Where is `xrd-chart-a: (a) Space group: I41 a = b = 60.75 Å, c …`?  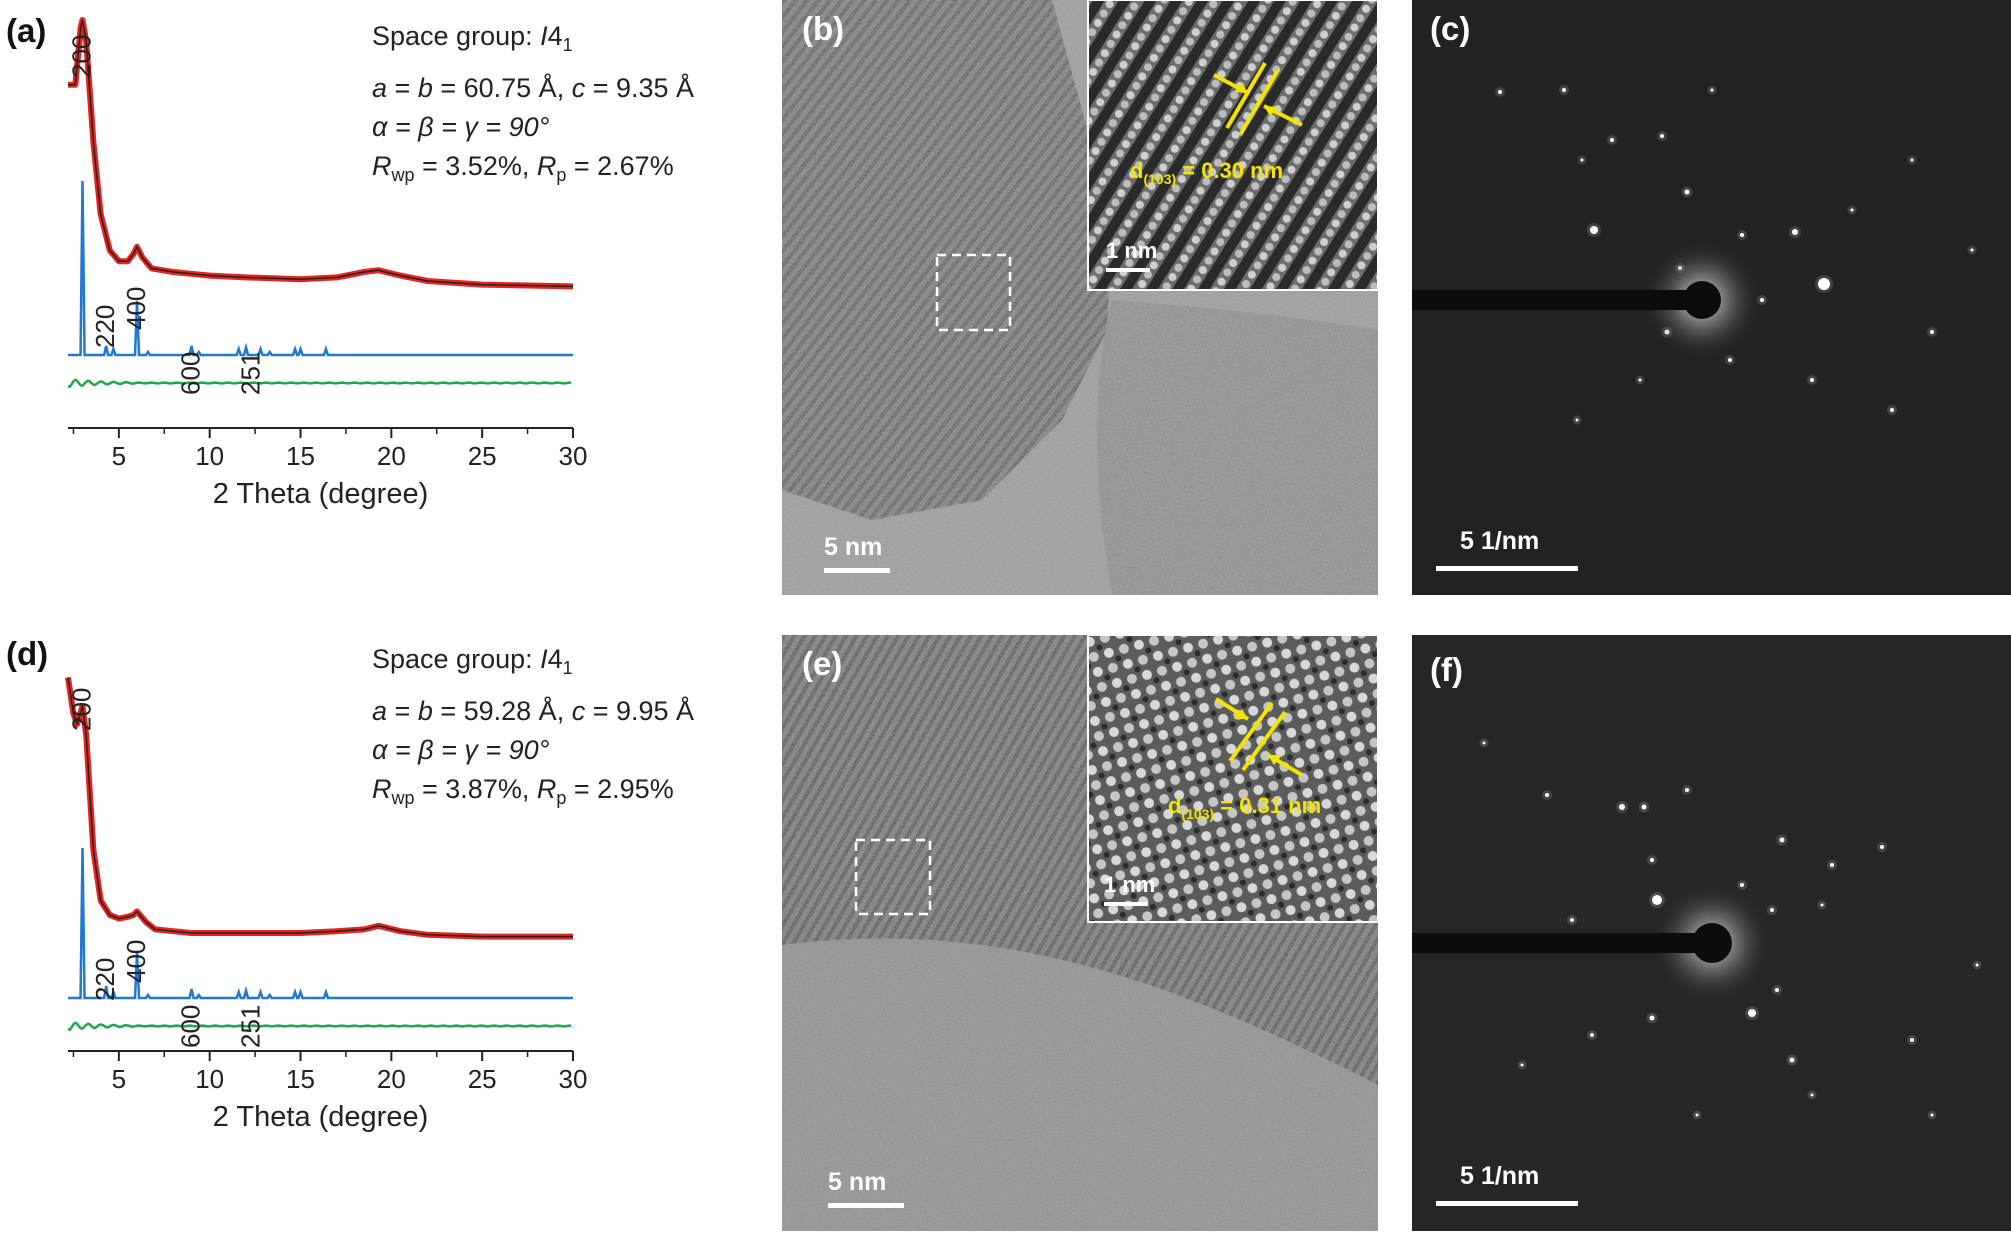 xrd-chart-a: (a) Space group: I41 a = b = 60.75 Å, c … is located at coordinates (350, 261).